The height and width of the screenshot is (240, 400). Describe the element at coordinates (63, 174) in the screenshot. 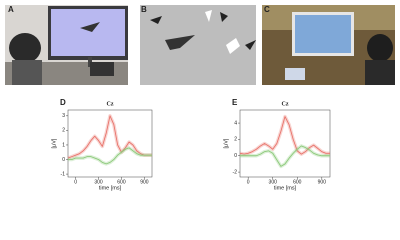

I see `y-tick-label: -1` at that location.